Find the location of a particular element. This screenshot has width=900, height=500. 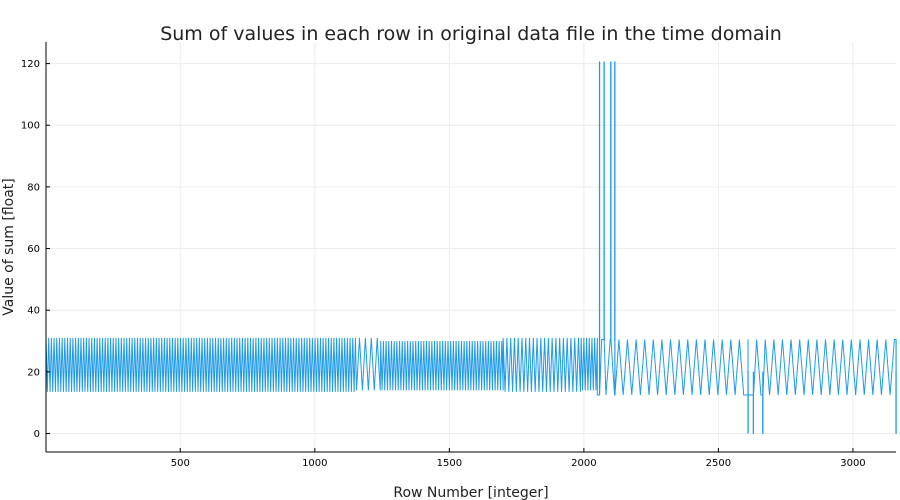

y-tick-label: 20 is located at coordinates (33, 372).